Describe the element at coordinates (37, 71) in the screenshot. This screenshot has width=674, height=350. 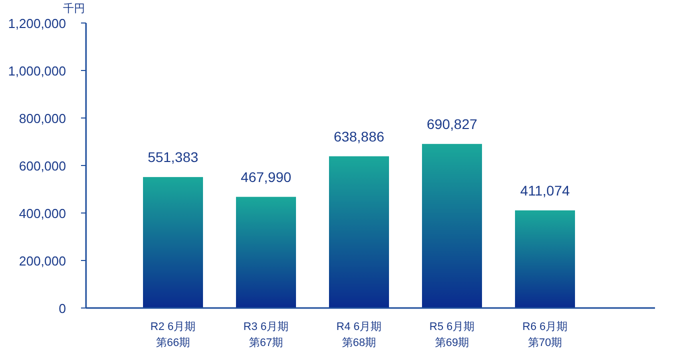
I see `y-tick-label: 1,000,000` at that location.